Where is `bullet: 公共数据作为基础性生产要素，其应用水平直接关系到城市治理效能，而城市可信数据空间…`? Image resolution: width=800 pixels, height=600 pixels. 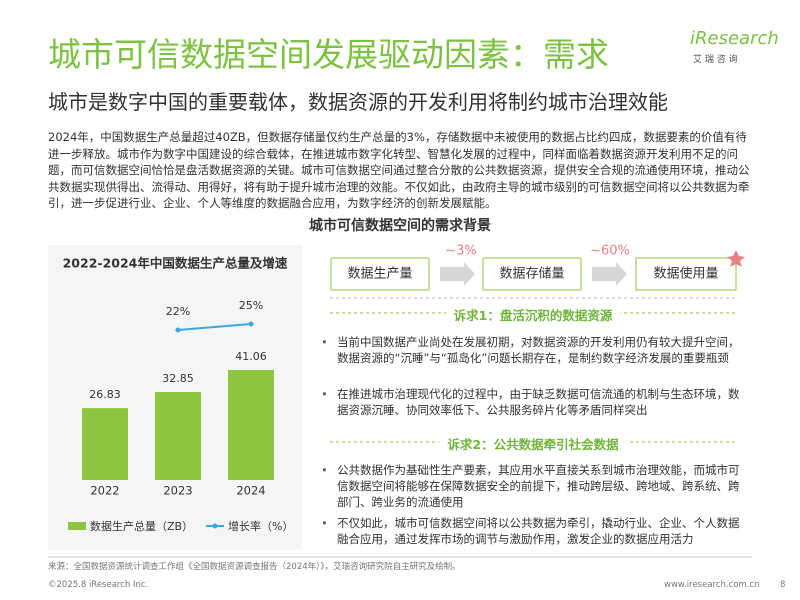
bullet: 公共数据作为基础性生产要素，其应用水平直接关系到城市治理效能，而城市可信数据空间… is located at coordinates (534, 486).